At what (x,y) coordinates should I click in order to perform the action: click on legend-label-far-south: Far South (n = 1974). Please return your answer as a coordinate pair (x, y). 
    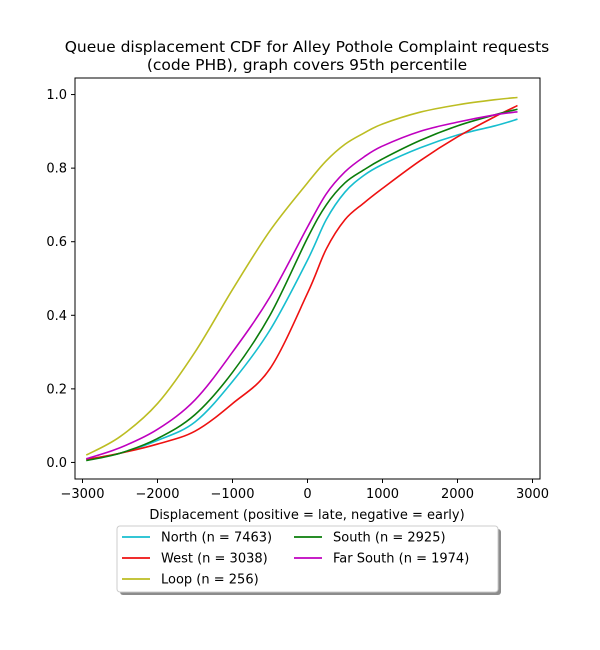
    Looking at the image, I should click on (401, 559).